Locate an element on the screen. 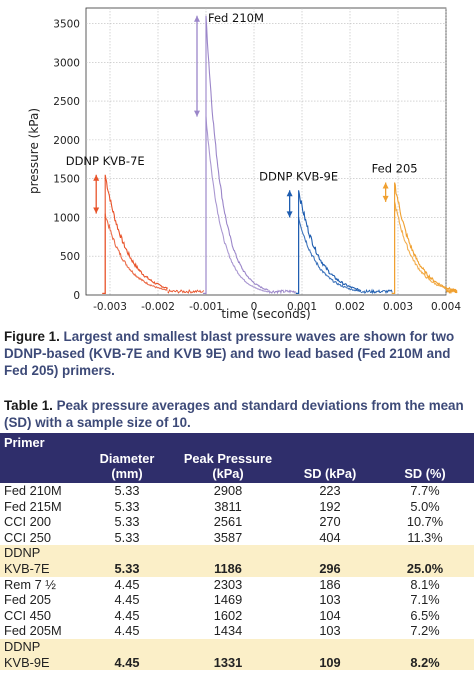 This screenshot has width=474, height=685. table-cell: 192 is located at coordinates (330, 506).